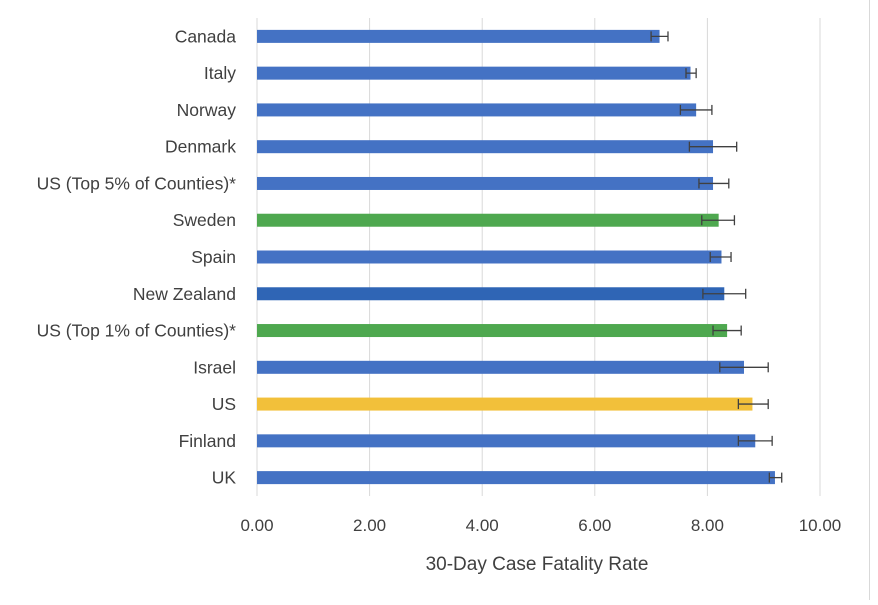 The image size is (878, 605). Describe the element at coordinates (220, 73) in the screenshot. I see `category-label: Italy` at that location.